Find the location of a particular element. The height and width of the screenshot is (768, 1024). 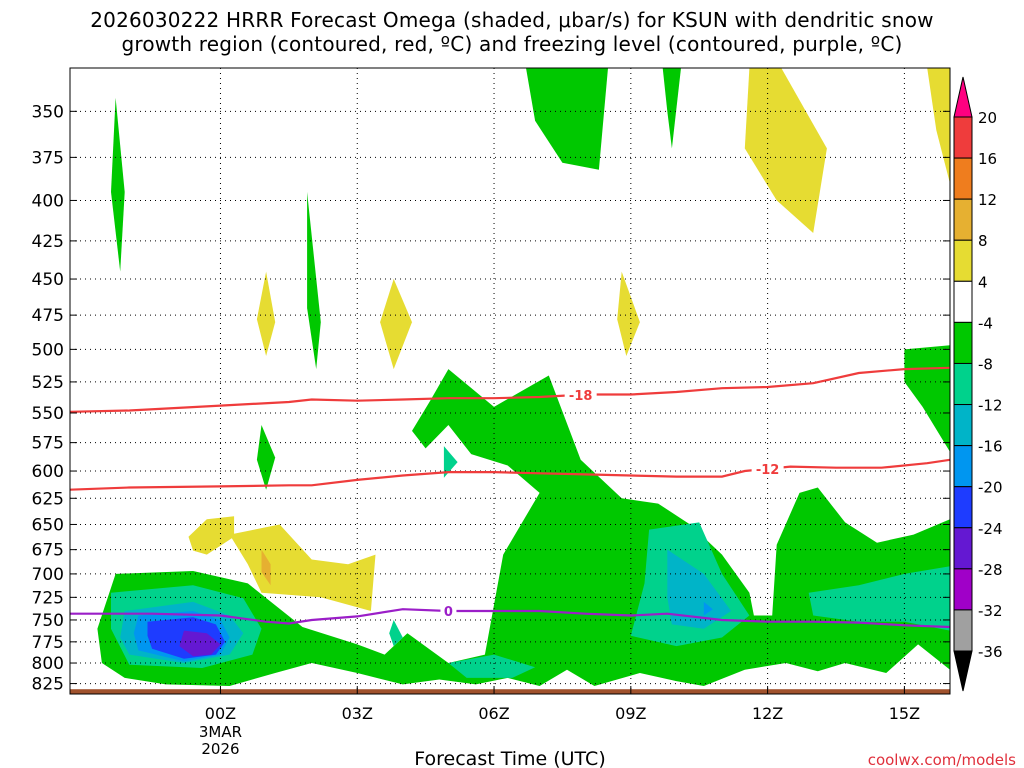

colorbar-label-4: 4 is located at coordinates (983, 282).